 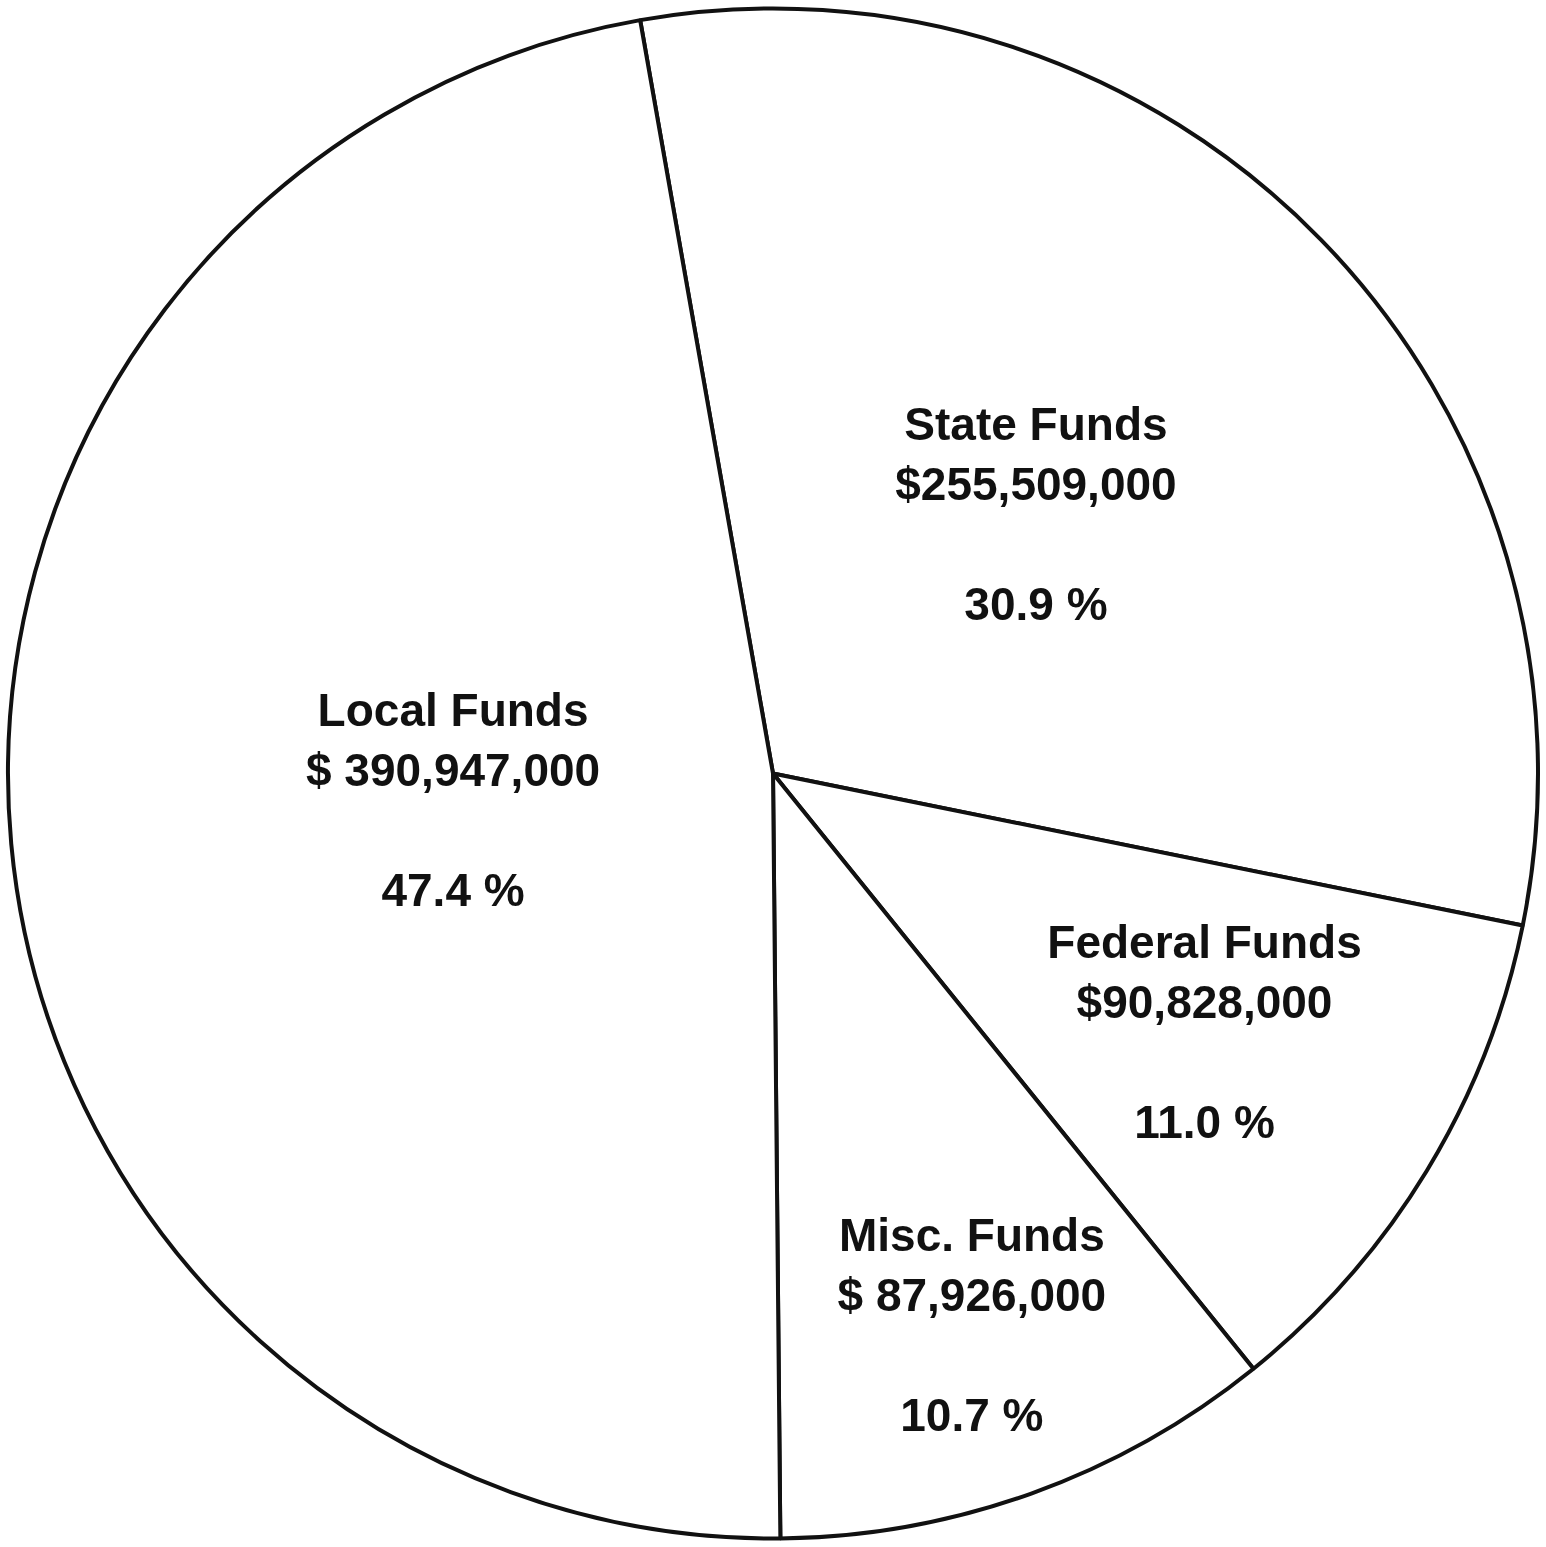 What do you see at coordinates (453, 889) in the screenshot?
I see `text: 47.4 %` at bounding box center [453, 889].